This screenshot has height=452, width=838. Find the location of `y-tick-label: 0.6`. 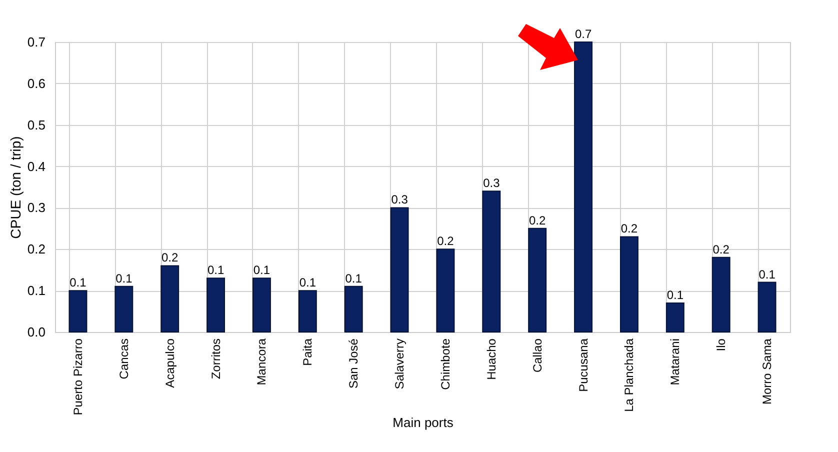

y-tick-label: 0.6 is located at coordinates (36, 83).